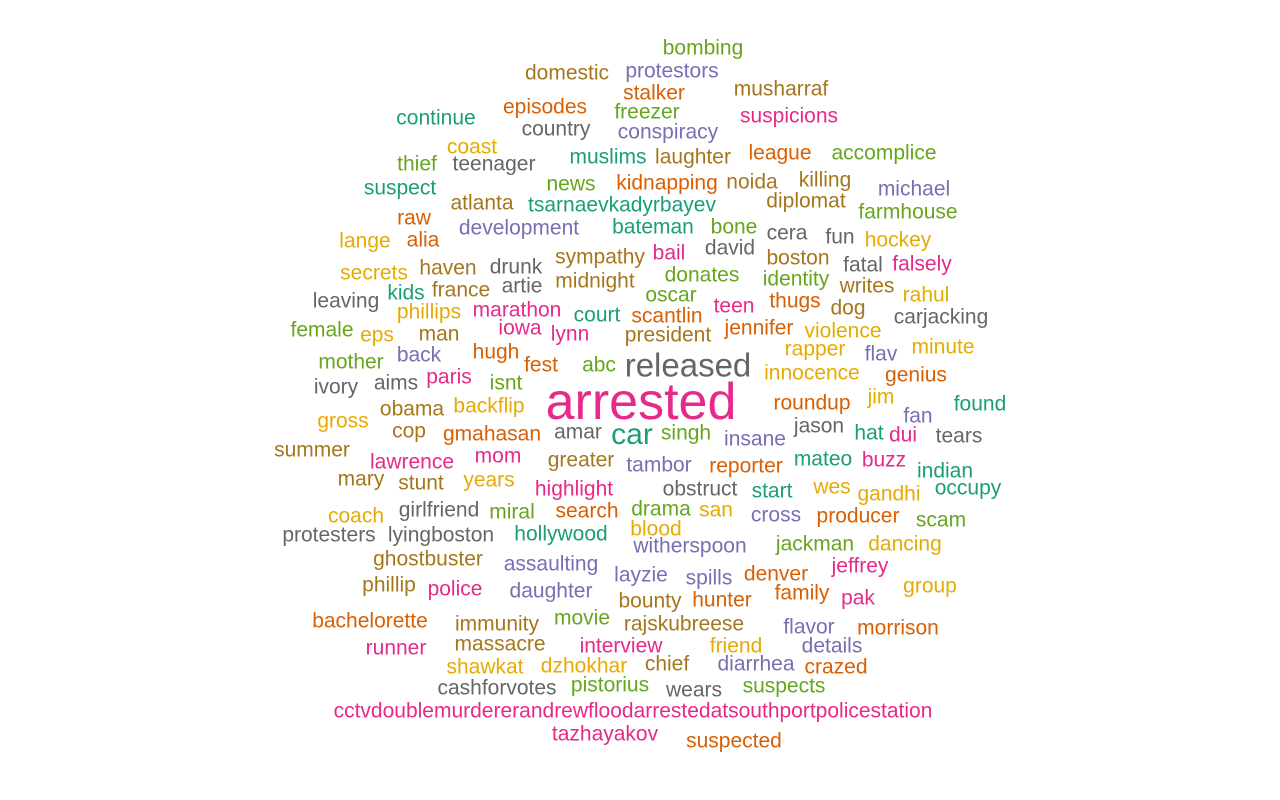  I want to click on word-75: rapper, so click(815, 349).